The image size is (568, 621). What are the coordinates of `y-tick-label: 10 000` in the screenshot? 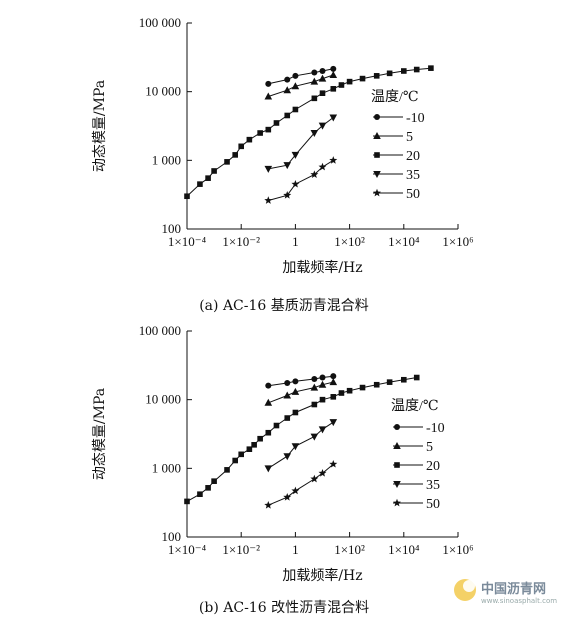 It's located at (163, 399).